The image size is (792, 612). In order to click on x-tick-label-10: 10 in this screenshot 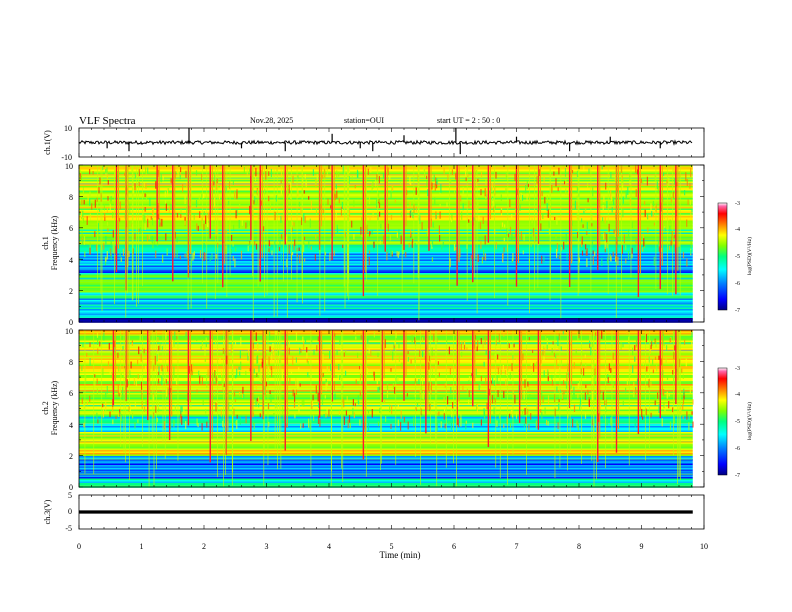, I will do `click(704, 546)`.